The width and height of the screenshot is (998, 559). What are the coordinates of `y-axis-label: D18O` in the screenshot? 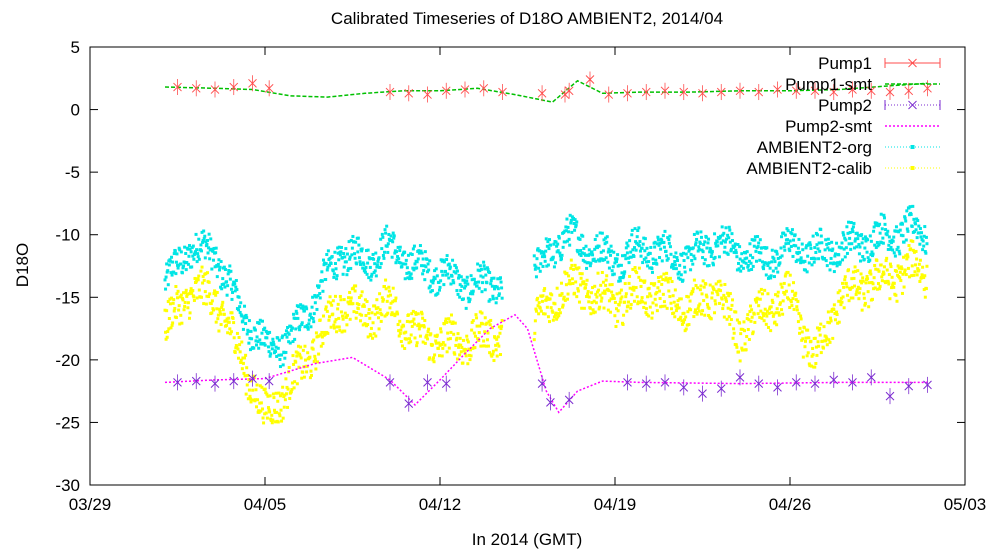 It's located at (22, 265).